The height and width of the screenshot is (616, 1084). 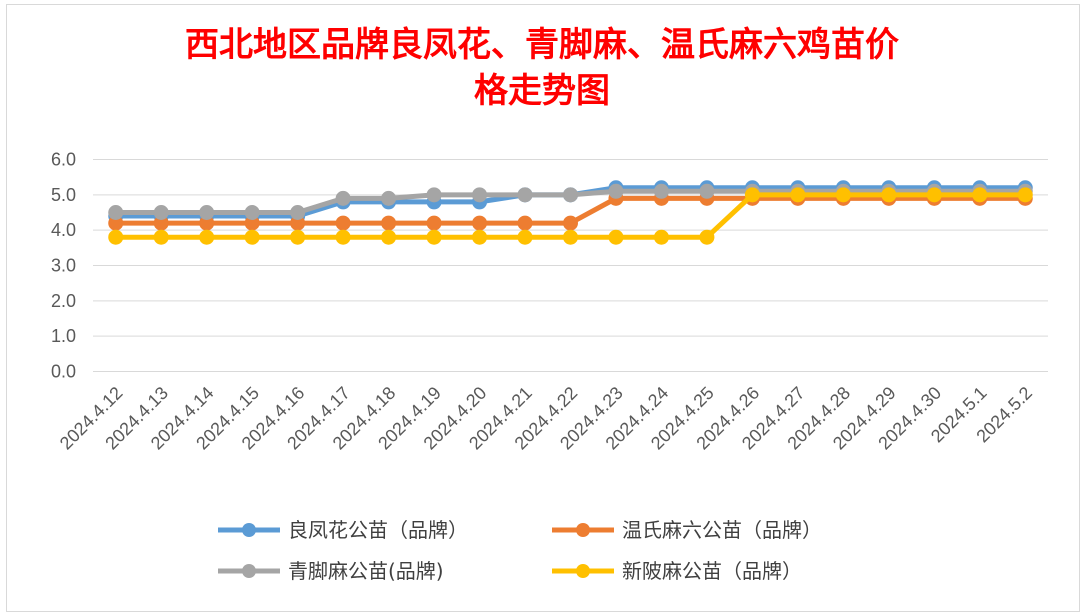 I want to click on chart-title-line2: 格走势图, so click(x=542, y=91).